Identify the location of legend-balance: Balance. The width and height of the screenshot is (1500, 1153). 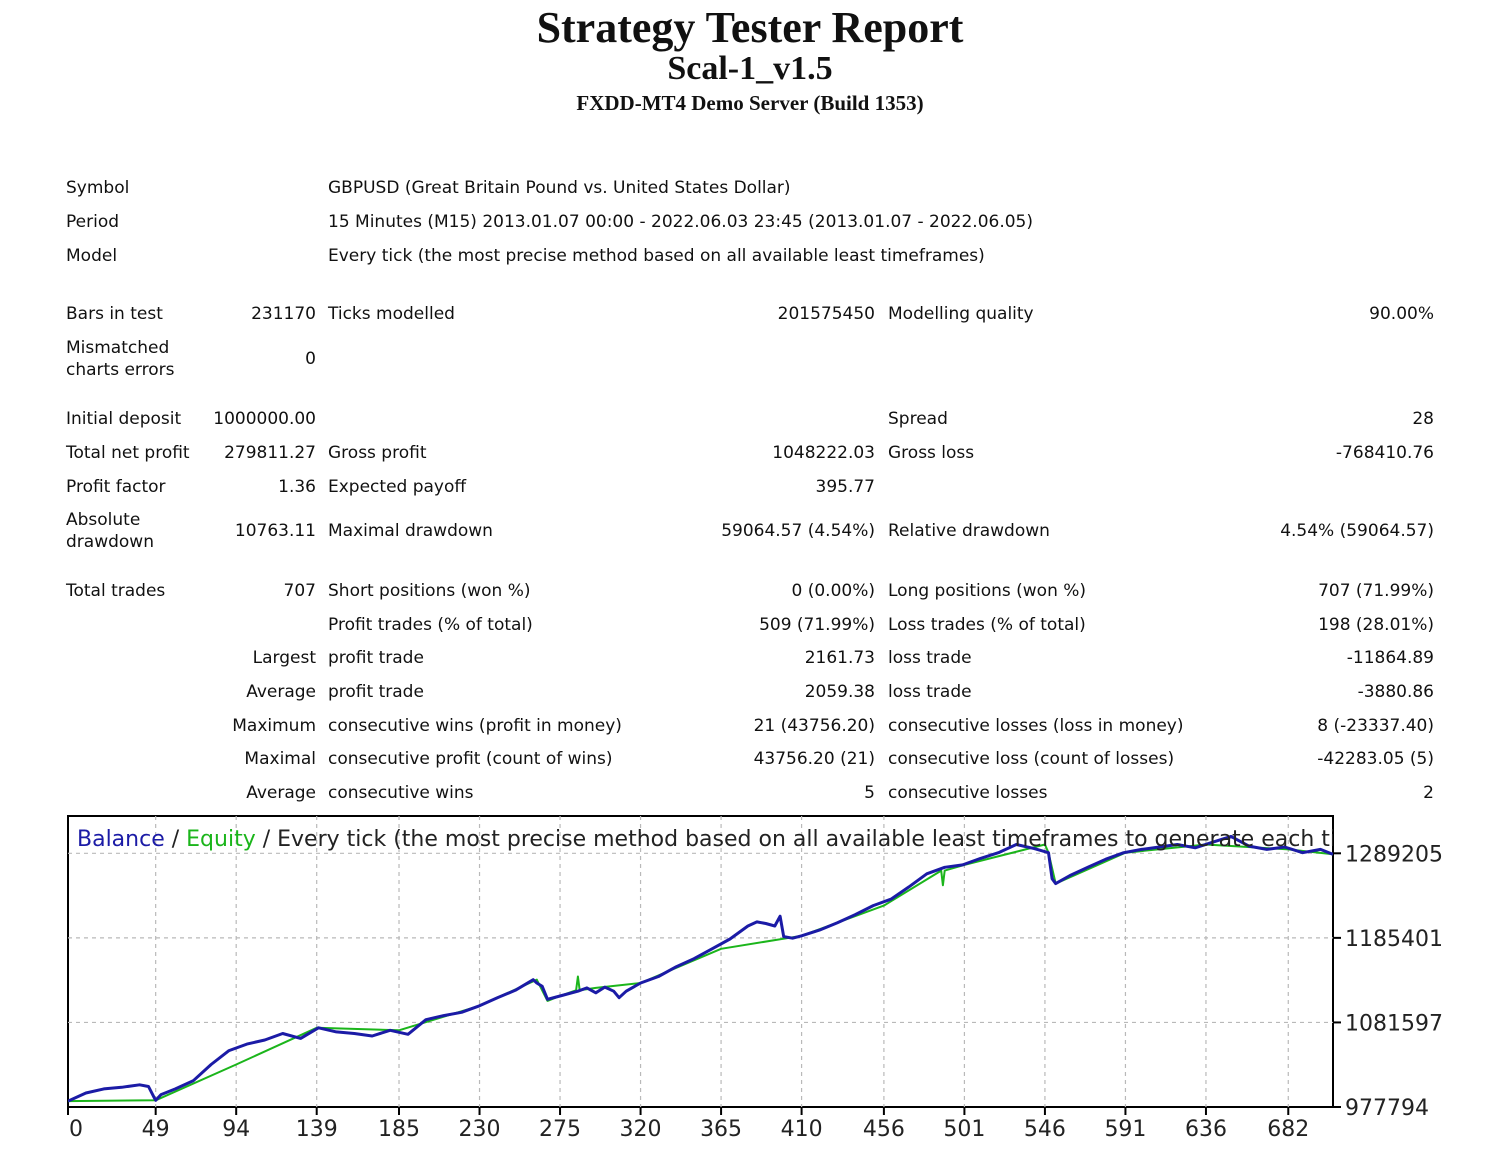
(121, 839).